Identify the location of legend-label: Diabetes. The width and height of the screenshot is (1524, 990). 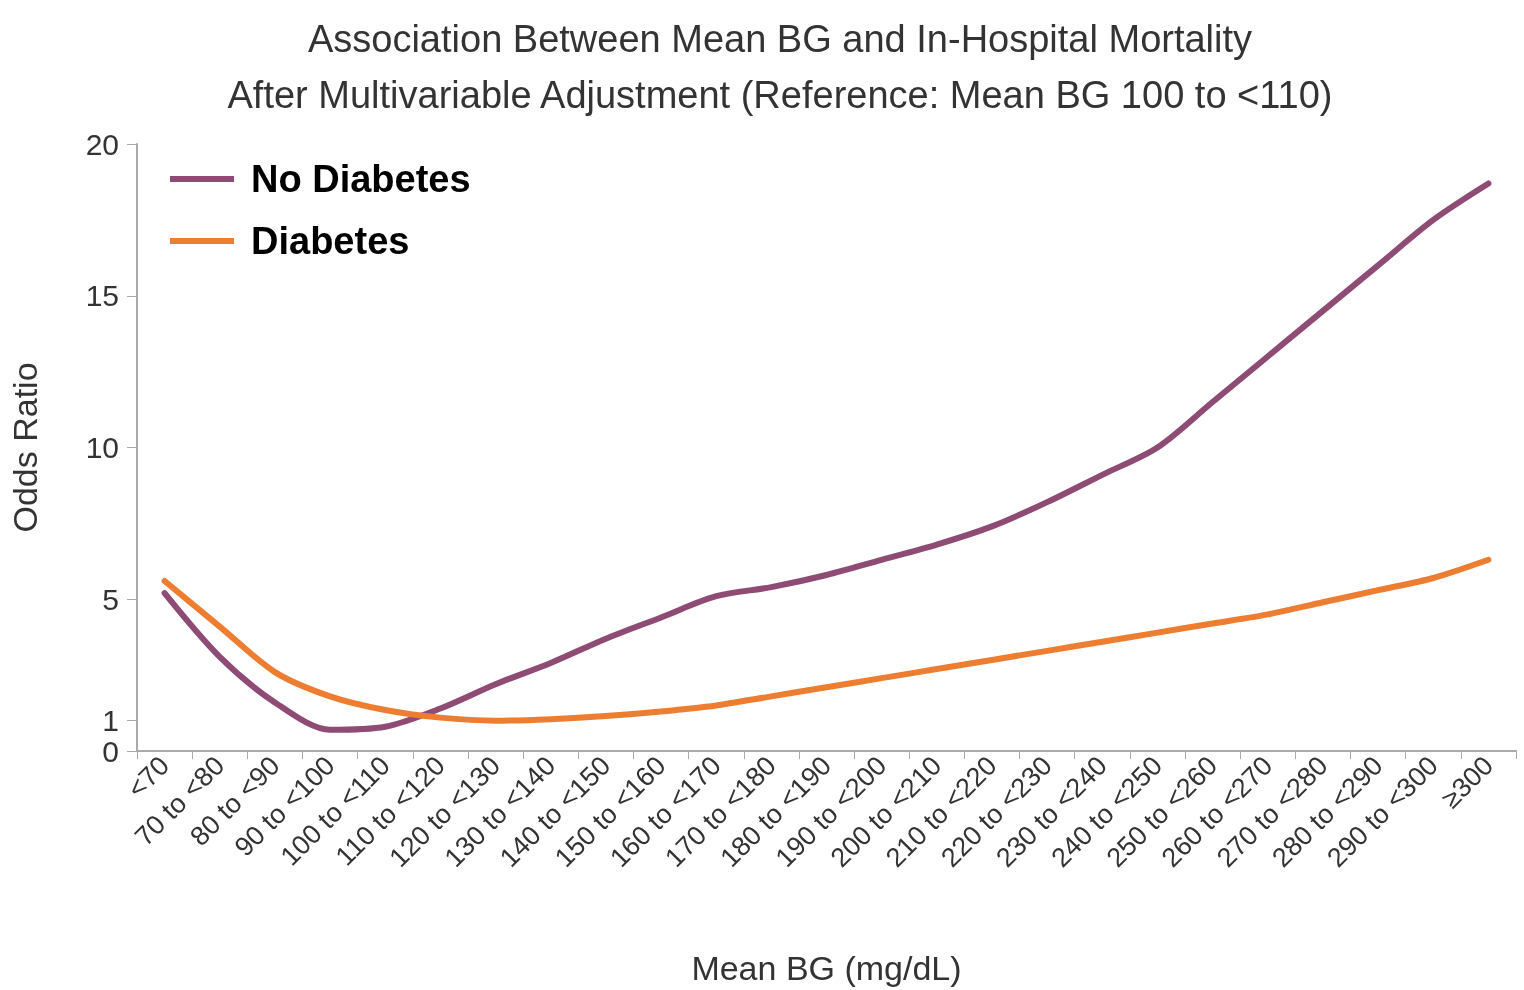
(330, 241).